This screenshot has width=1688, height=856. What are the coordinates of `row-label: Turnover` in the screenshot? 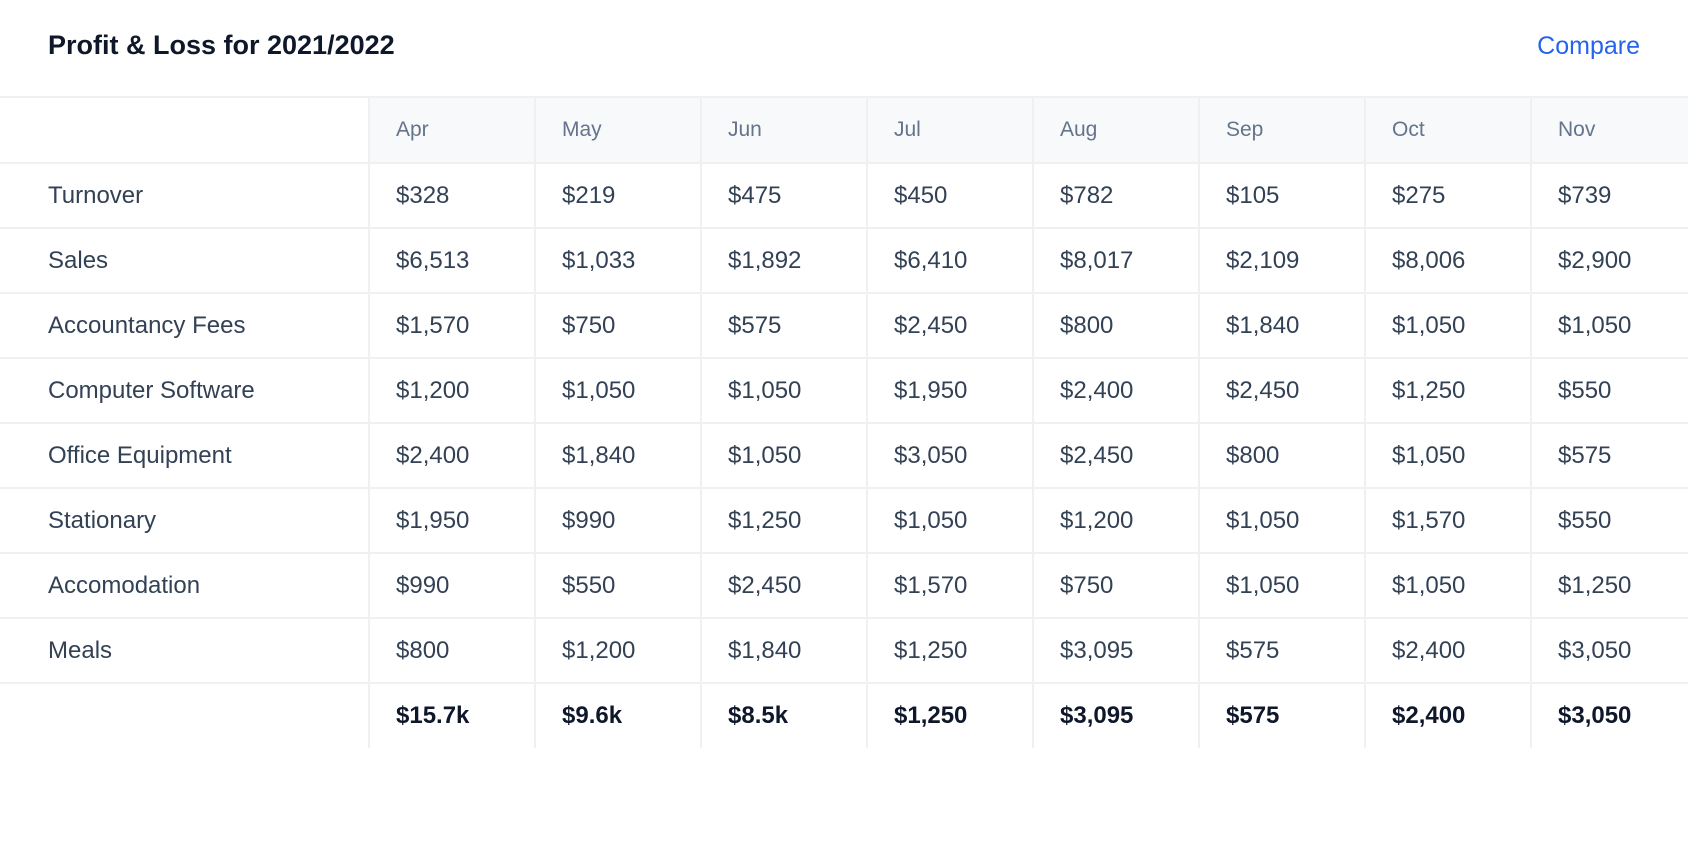 It's located at (184, 195).